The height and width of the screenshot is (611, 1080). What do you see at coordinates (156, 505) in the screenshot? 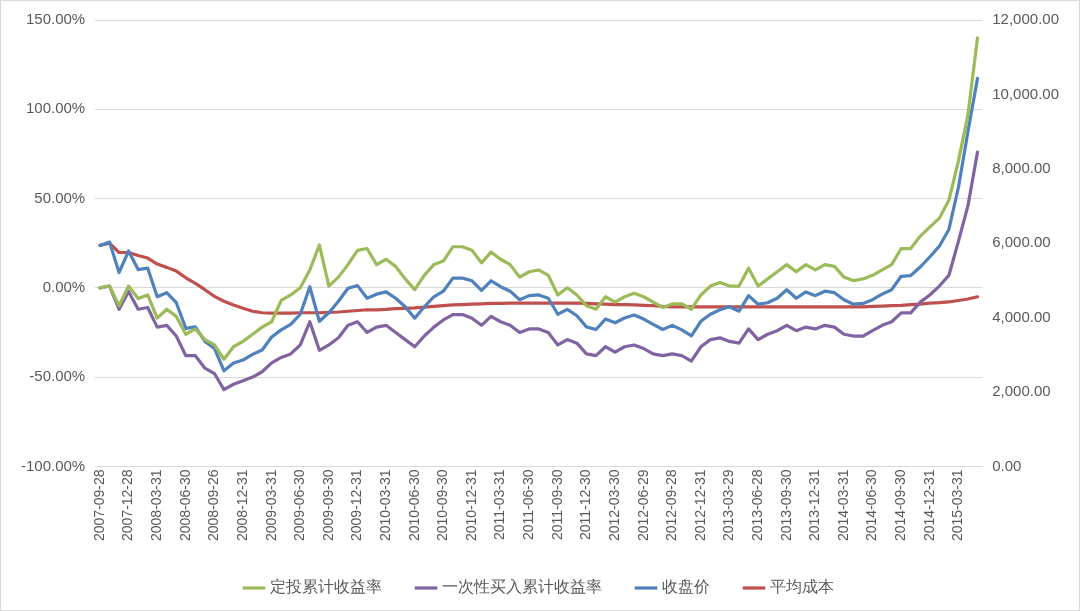
I see `x-tick-label: 2008-03-31` at bounding box center [156, 505].